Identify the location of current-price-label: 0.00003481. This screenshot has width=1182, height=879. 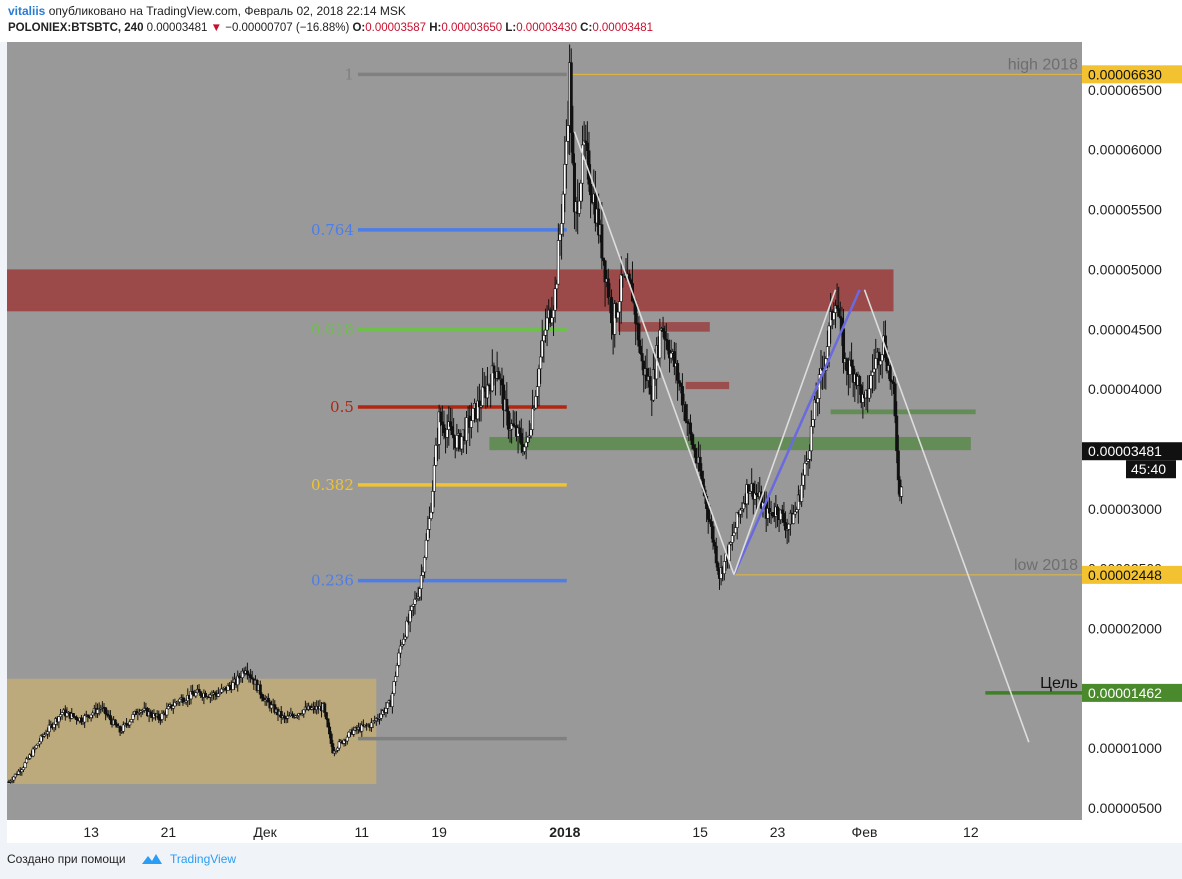
(1125, 451).